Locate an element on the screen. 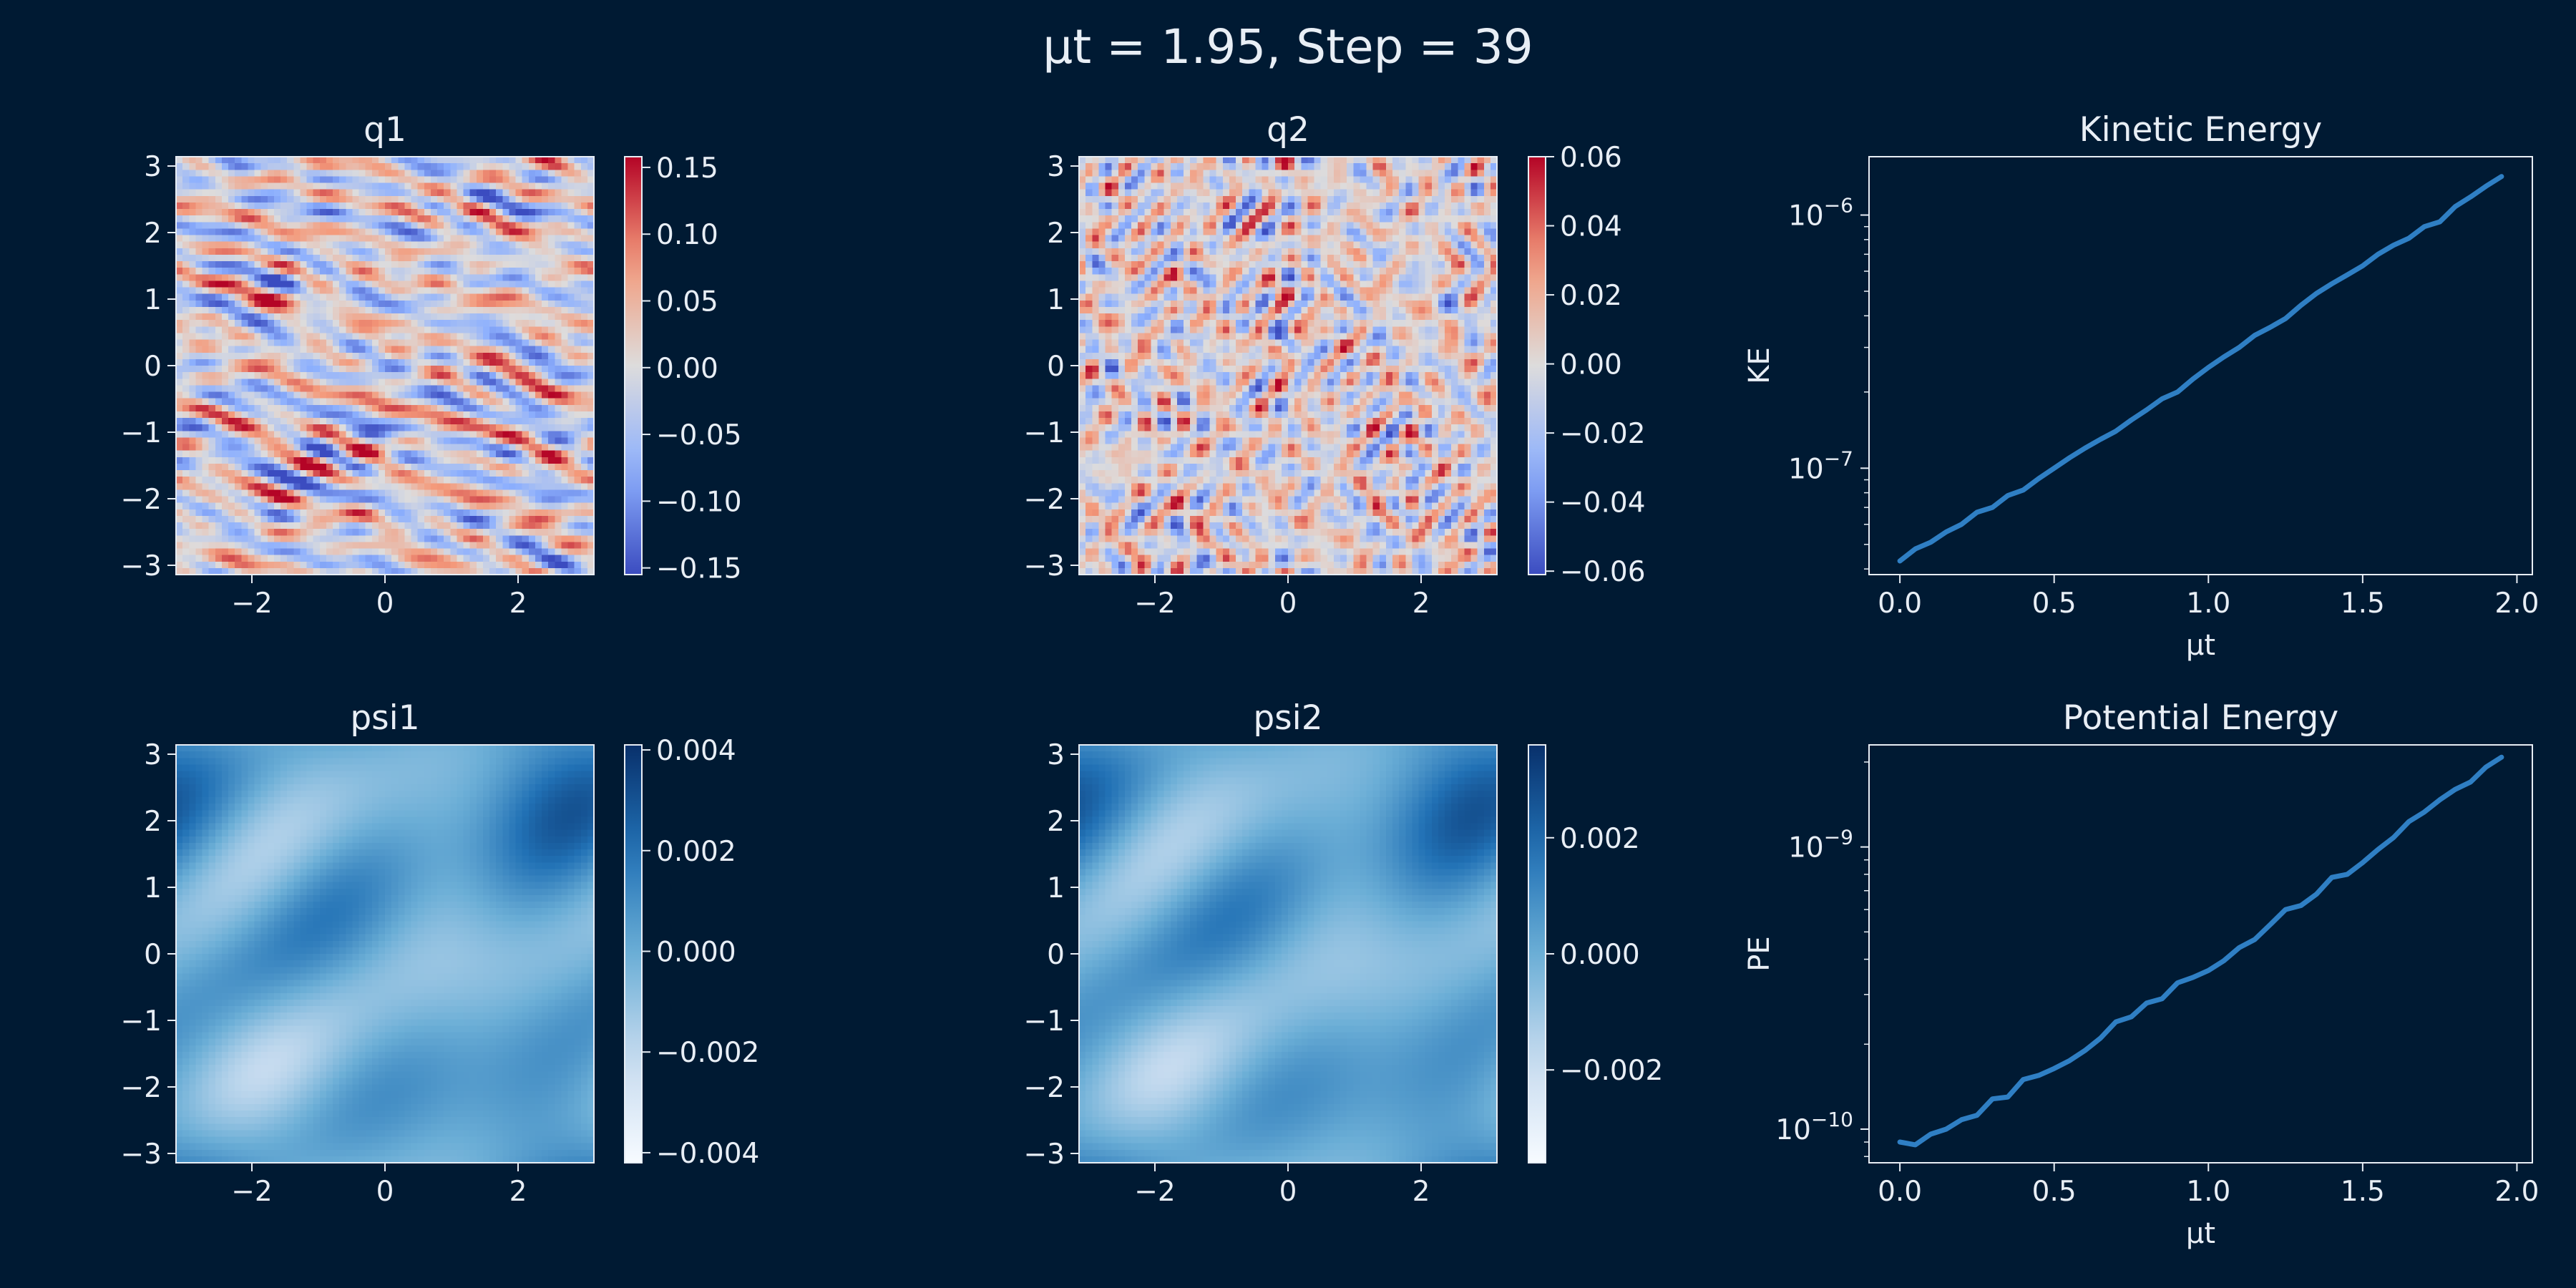  panel-psi2: psi2 −2 0 2 −3 −2 −1 0 1 2 3 0.002 0.000 −0.002 is located at coordinates (1344, 953).